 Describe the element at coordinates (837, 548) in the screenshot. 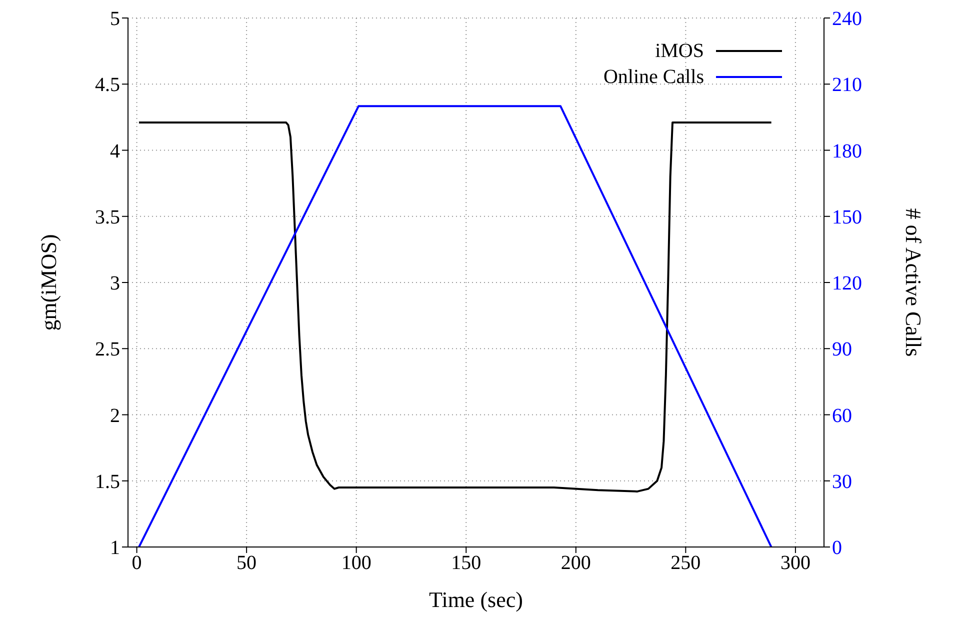

I see `y2-tick-label: 0` at that location.